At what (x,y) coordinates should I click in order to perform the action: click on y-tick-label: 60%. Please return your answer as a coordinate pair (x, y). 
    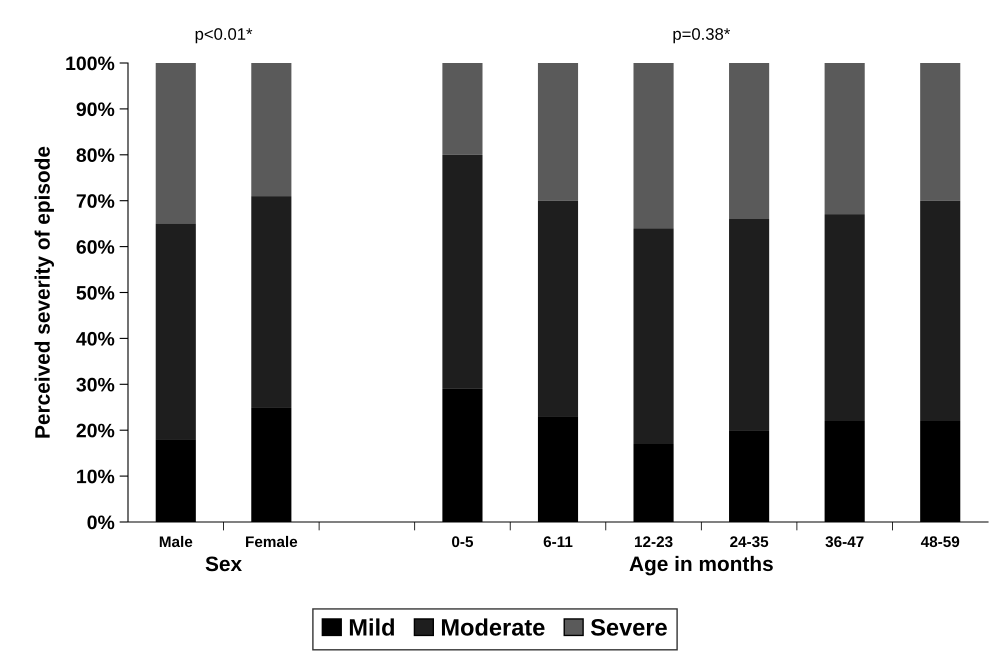
    Looking at the image, I should click on (95, 247).